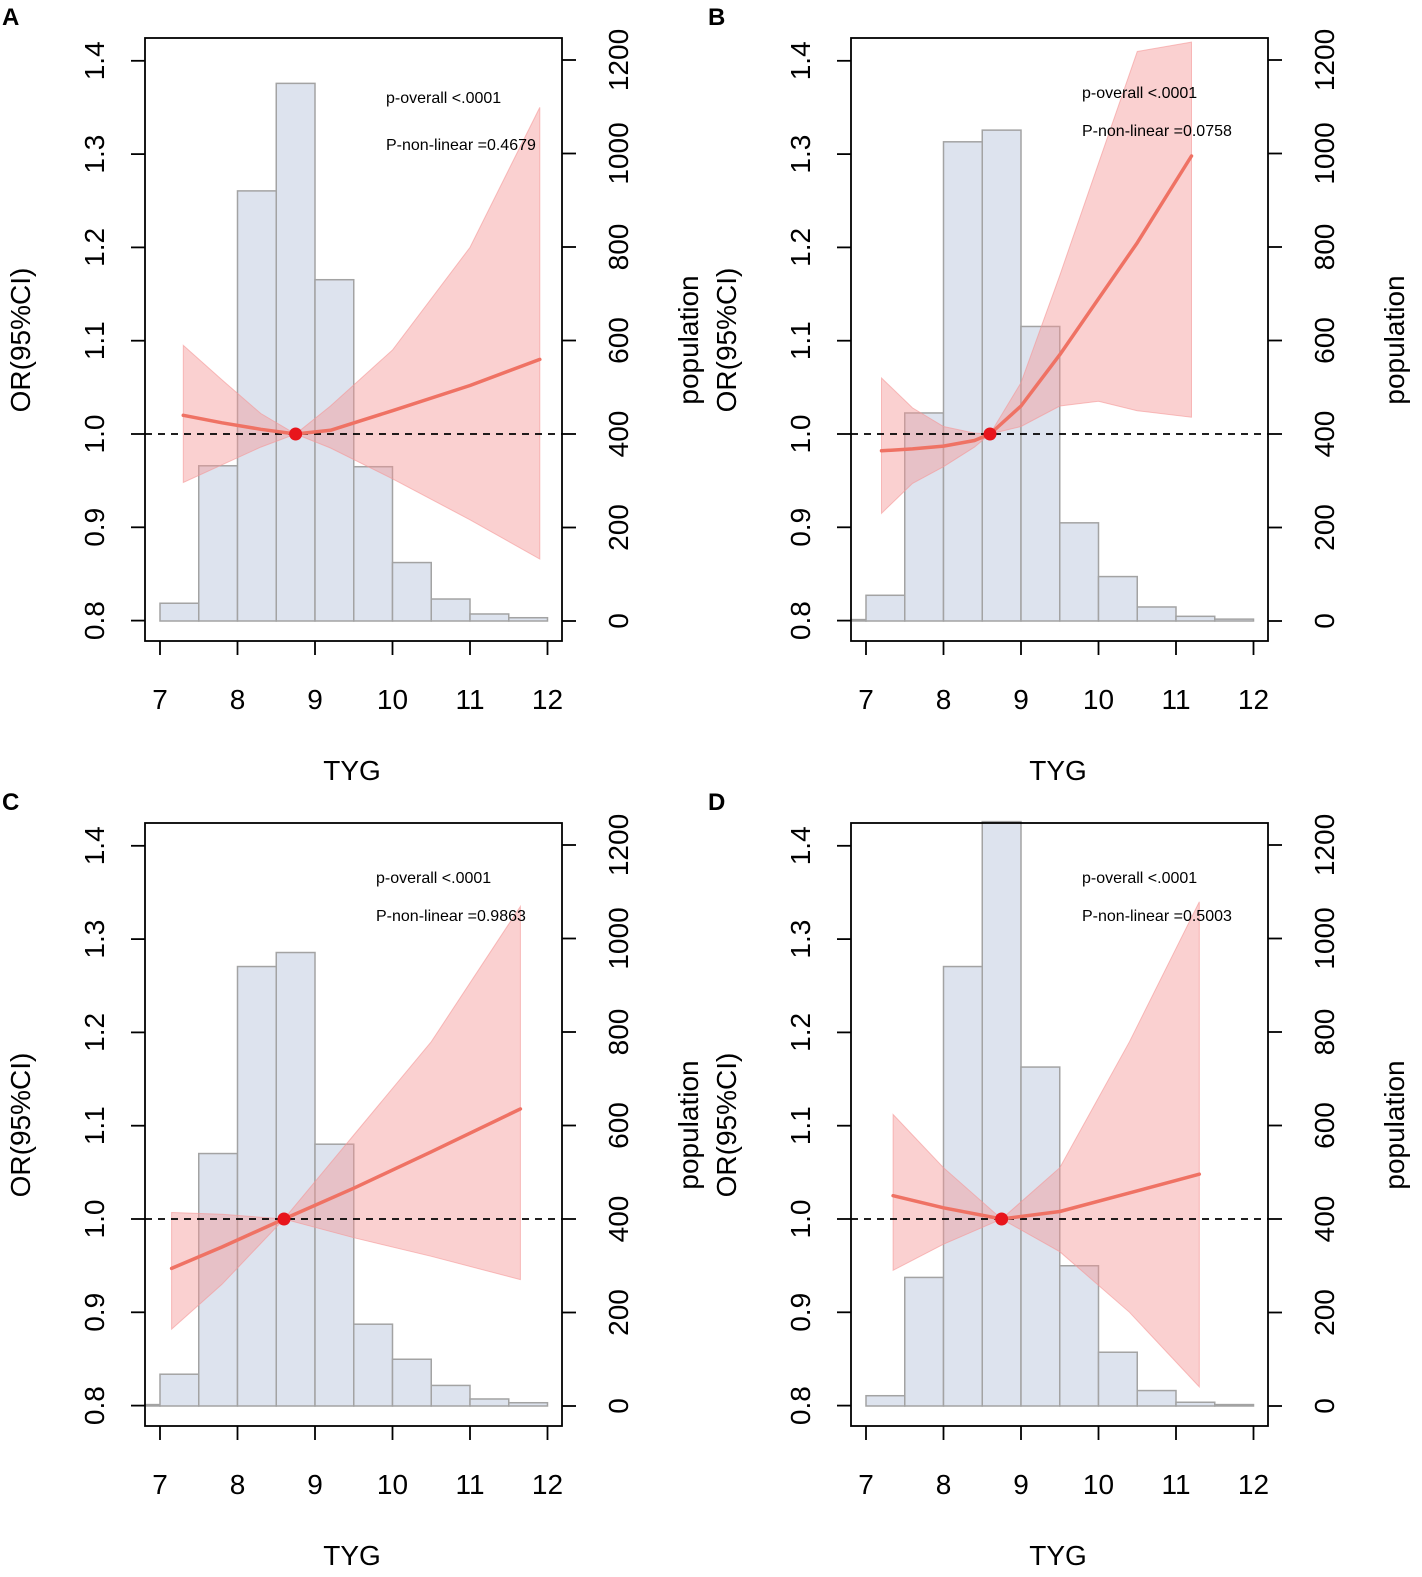 The width and height of the screenshot is (1422, 1577). I want to click on panel-c-annotation: P-non-linear =0.9863, so click(451, 916).